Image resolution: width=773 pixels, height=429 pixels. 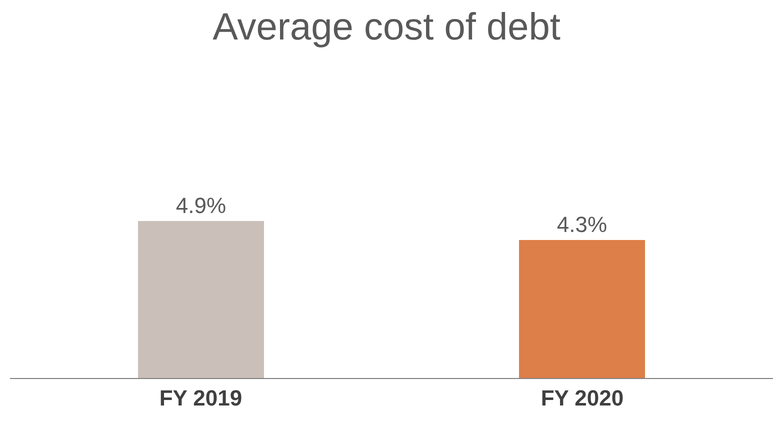 What do you see at coordinates (582, 397) in the screenshot?
I see `x-tick-label: FY 2020` at bounding box center [582, 397].